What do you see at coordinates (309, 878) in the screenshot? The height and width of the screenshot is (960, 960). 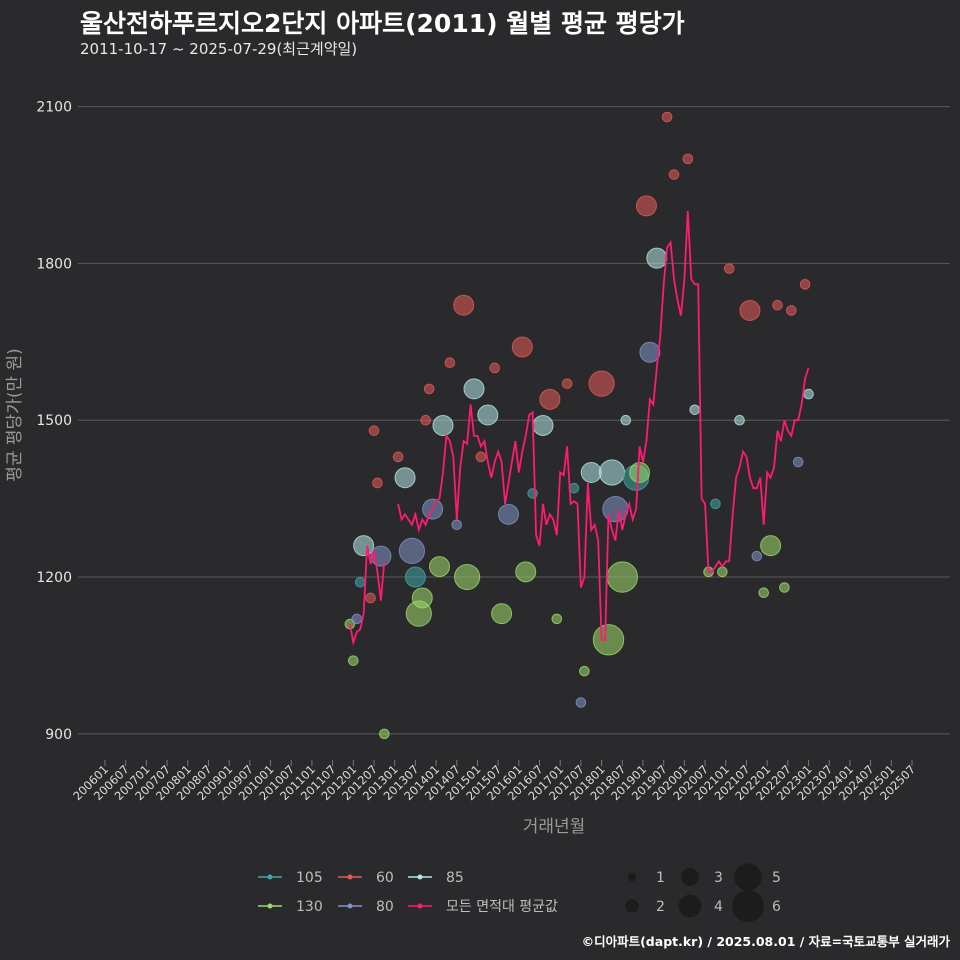 I see `legend-label: 105` at bounding box center [309, 878].